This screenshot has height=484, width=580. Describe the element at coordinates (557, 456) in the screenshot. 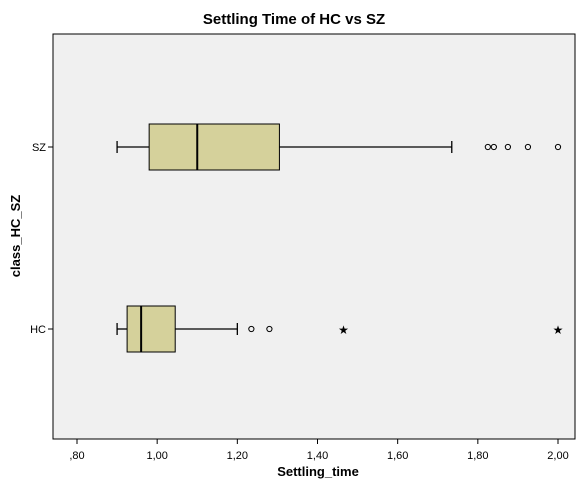

I see `x-tick-label: 2,00` at that location.